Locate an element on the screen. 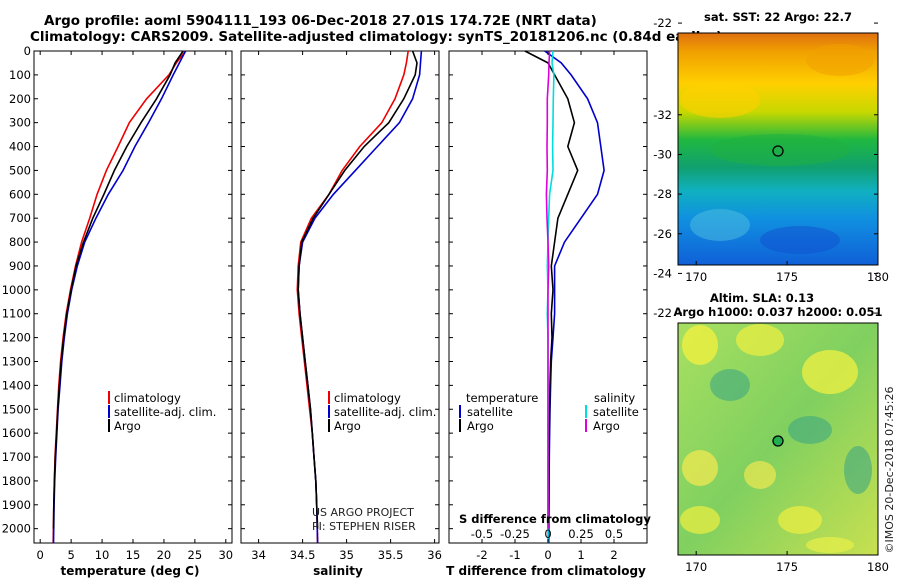  diff-legend-s-satellite: satellite is located at coordinates (616, 412).